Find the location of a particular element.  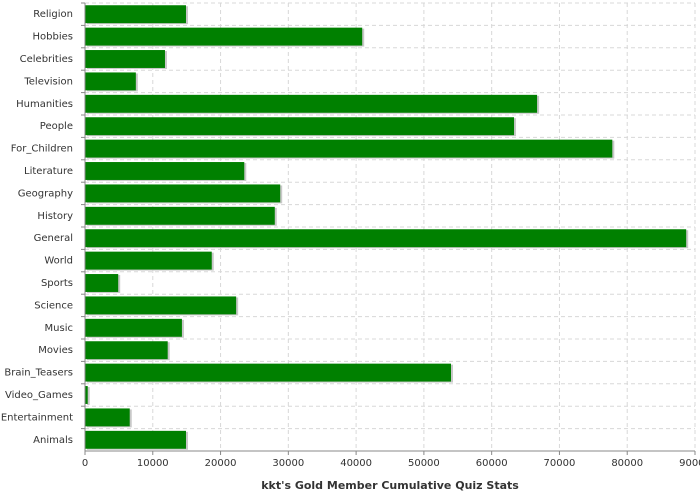

x-tick-label: 20000 is located at coordinates (221, 463).